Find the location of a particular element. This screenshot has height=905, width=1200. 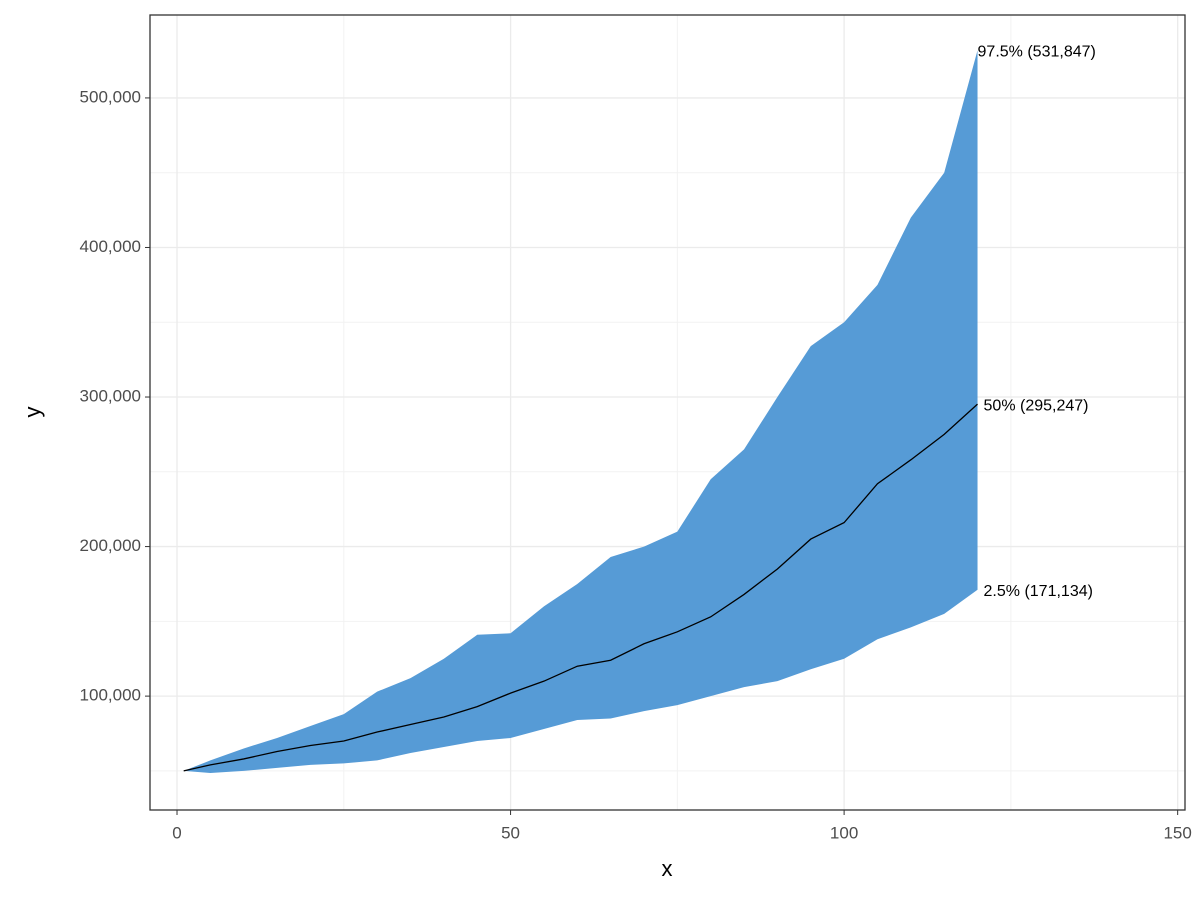

y-tick-label: 200,000 is located at coordinates (110, 545).